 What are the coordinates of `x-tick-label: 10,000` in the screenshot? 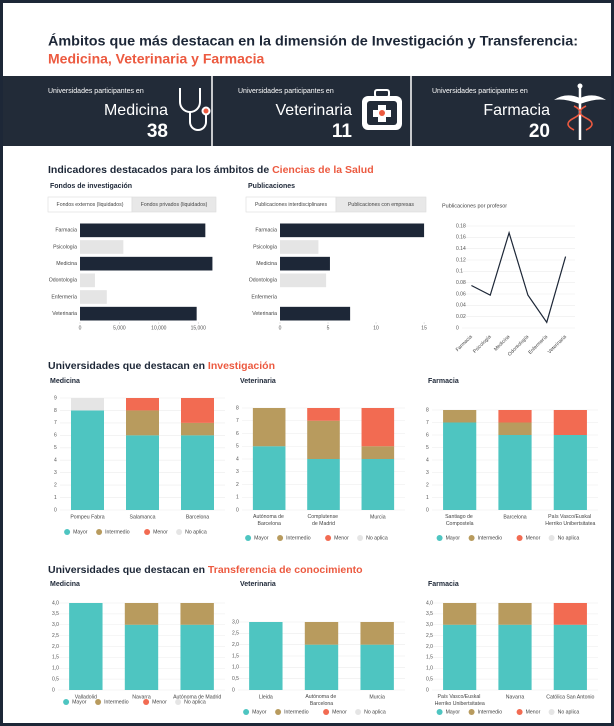 It's located at (159, 328).